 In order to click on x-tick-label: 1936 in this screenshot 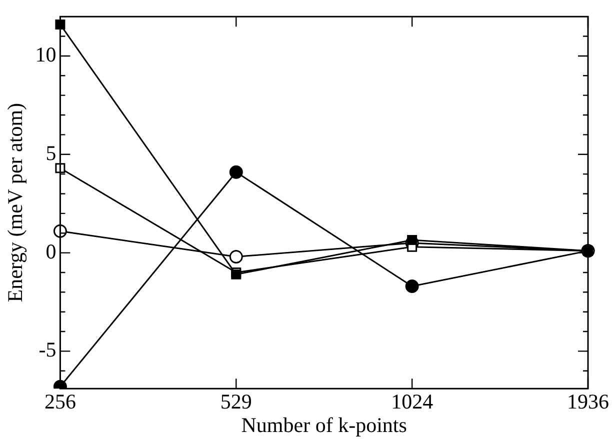, I will do `click(588, 402)`.